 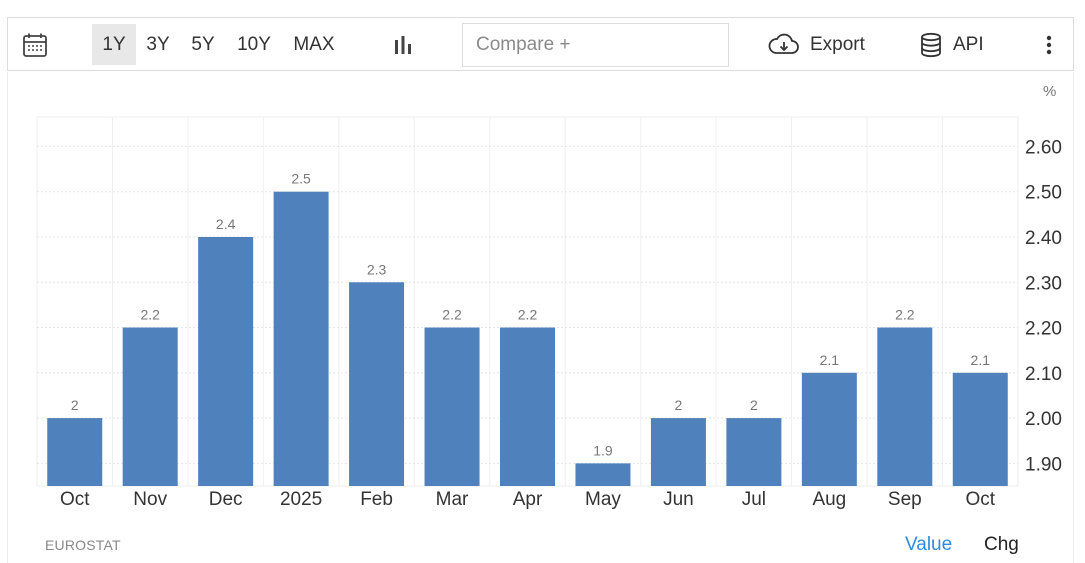 What do you see at coordinates (968, 44) in the screenshot?
I see `api-label: API` at bounding box center [968, 44].